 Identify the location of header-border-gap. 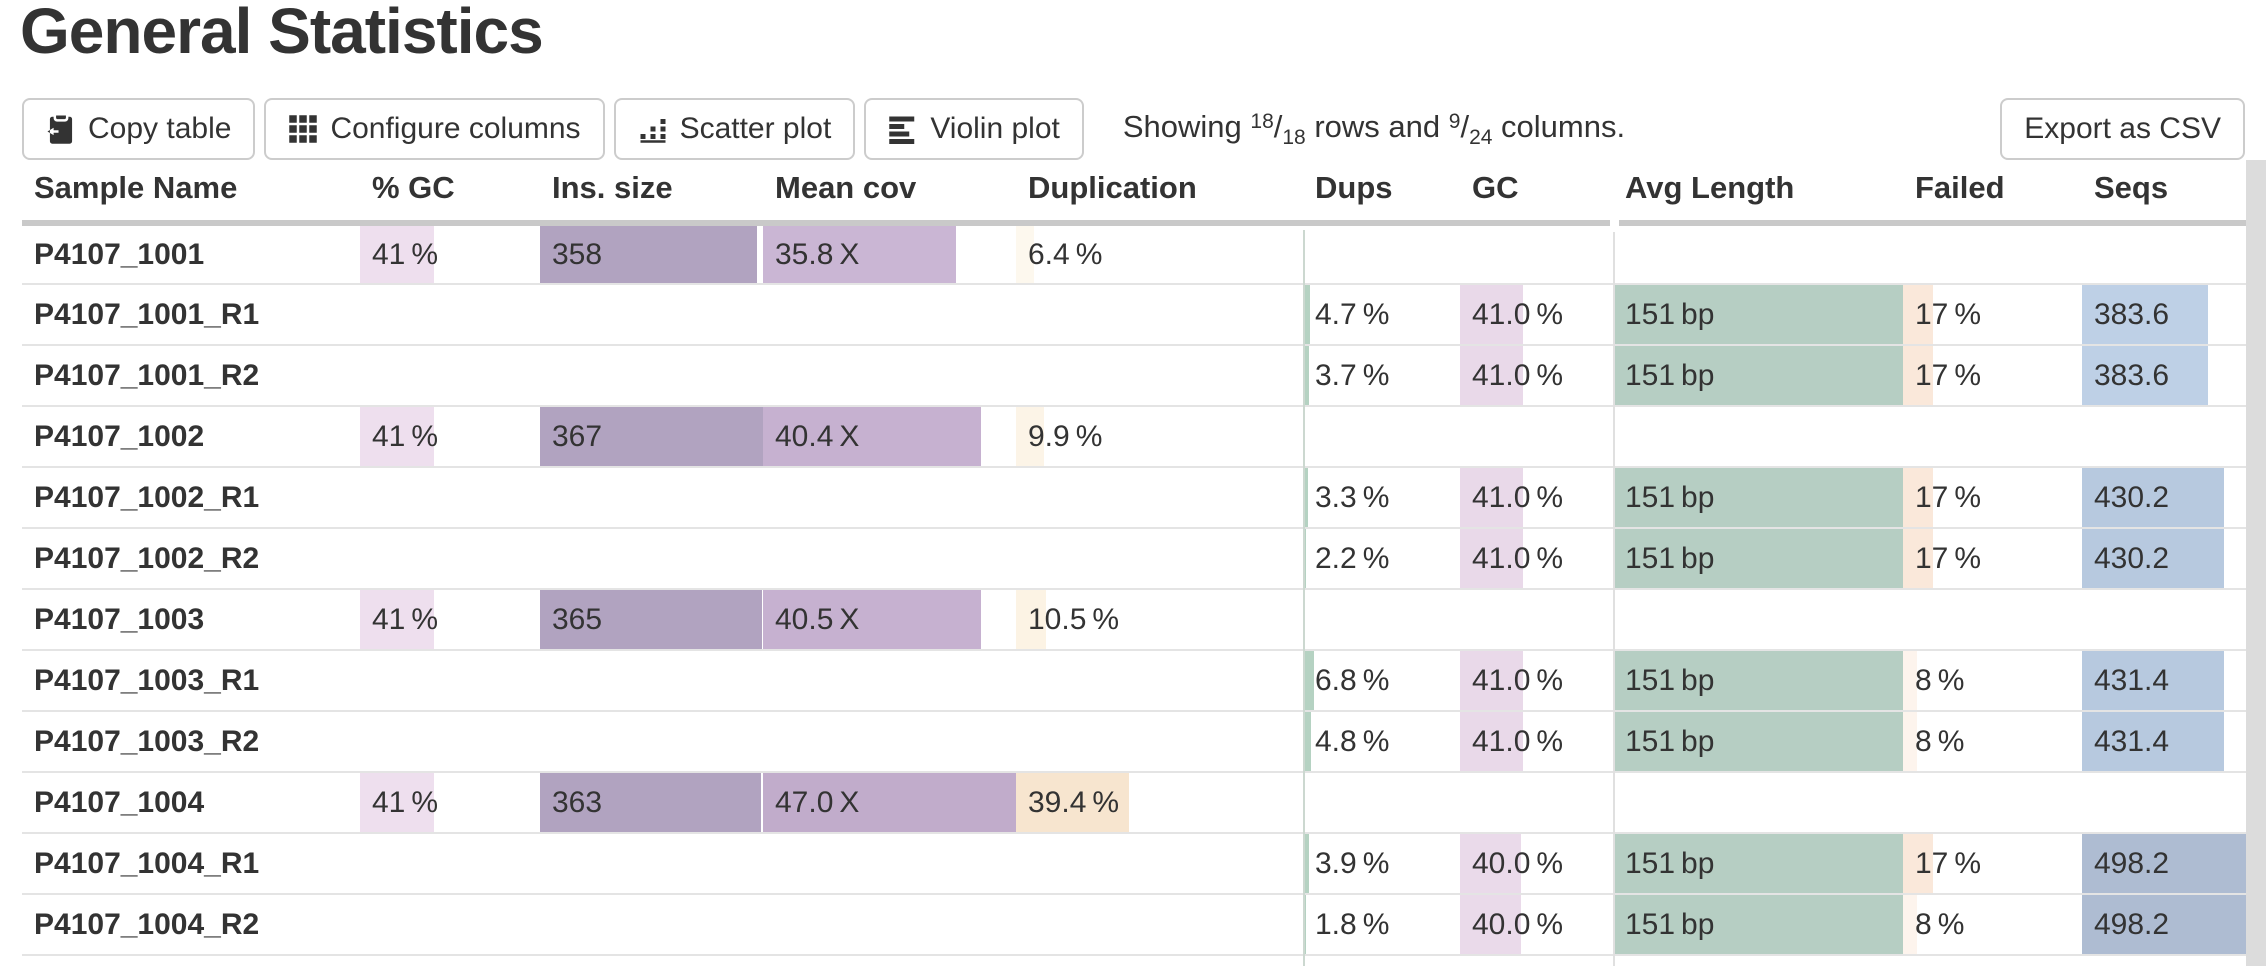
(1614, 224).